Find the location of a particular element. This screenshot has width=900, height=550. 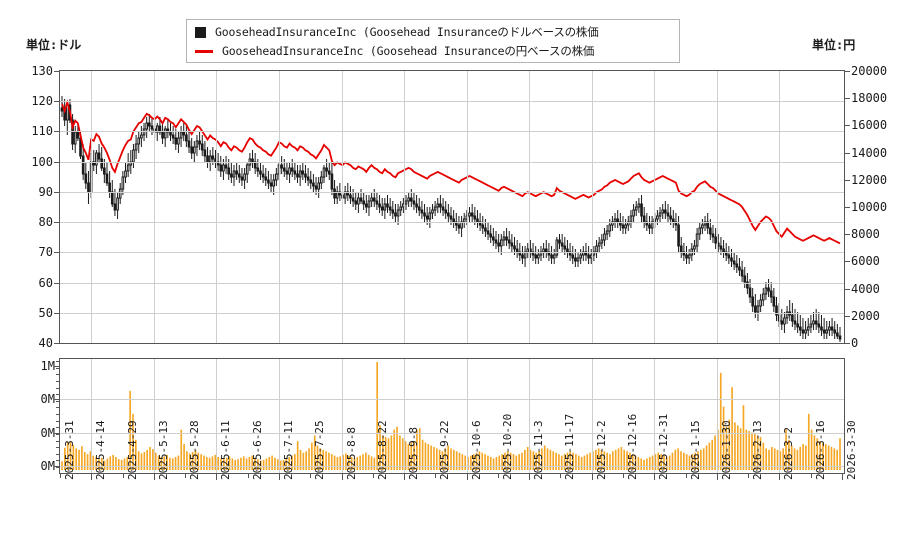

left-axis-tick: 60 is located at coordinates (45, 282).